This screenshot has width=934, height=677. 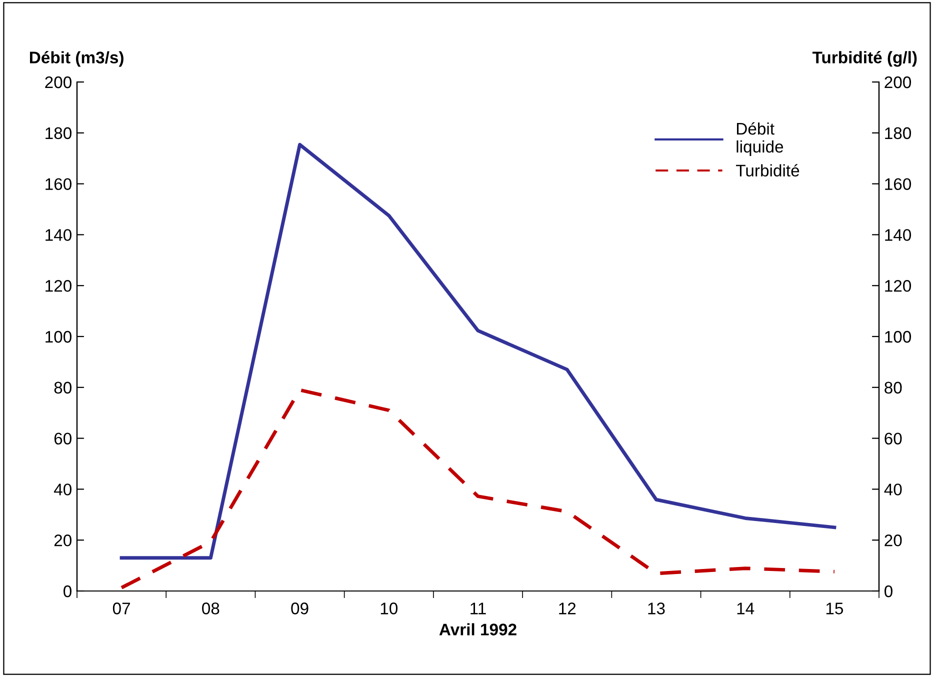 I want to click on y2-tick-label: 200, so click(x=898, y=82).